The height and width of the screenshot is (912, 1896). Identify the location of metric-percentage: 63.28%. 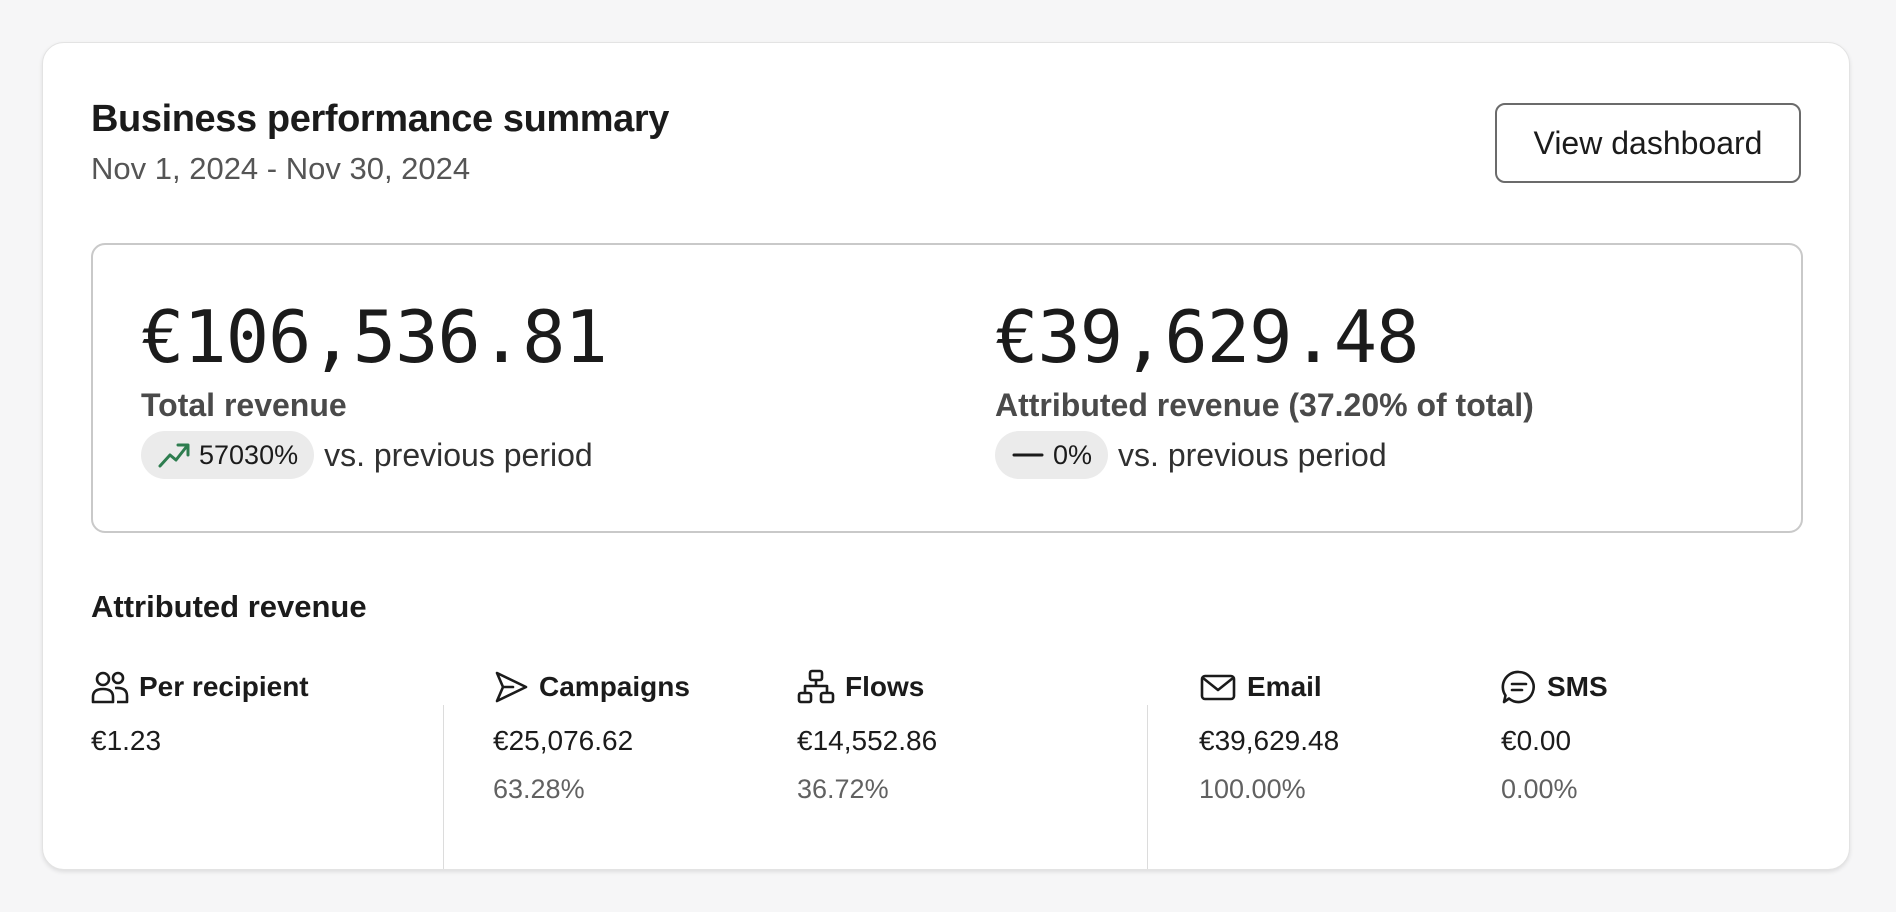
(539, 789).